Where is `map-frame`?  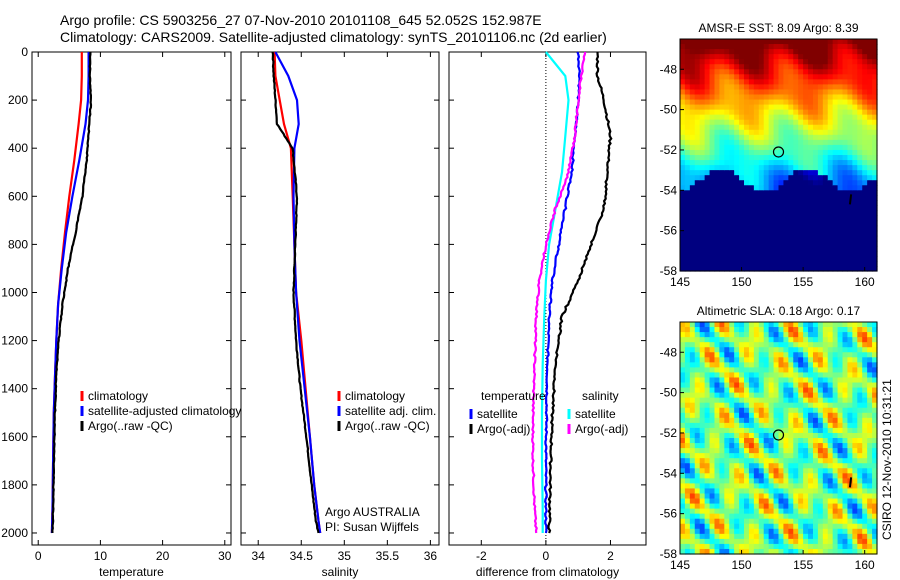
map-frame is located at coordinates (778, 438).